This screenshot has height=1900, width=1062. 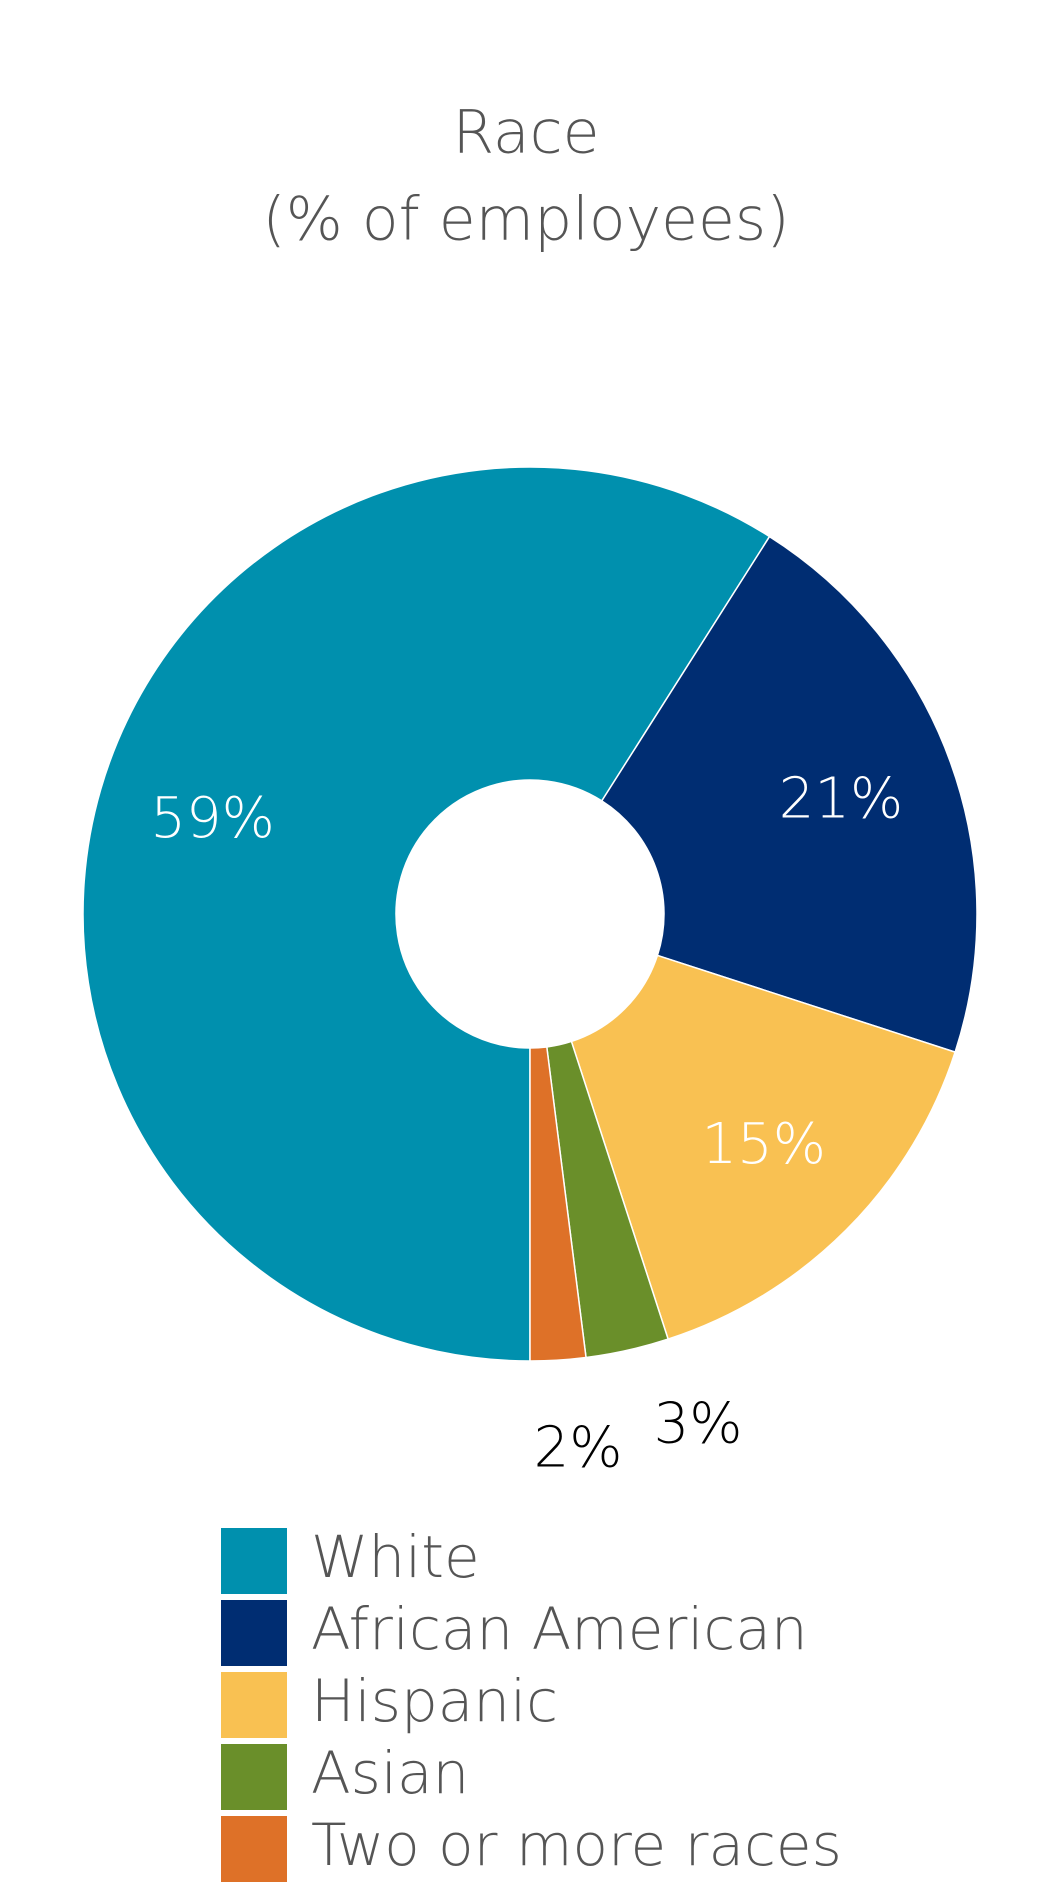 I want to click on legend-label: White, so click(x=395, y=1557).